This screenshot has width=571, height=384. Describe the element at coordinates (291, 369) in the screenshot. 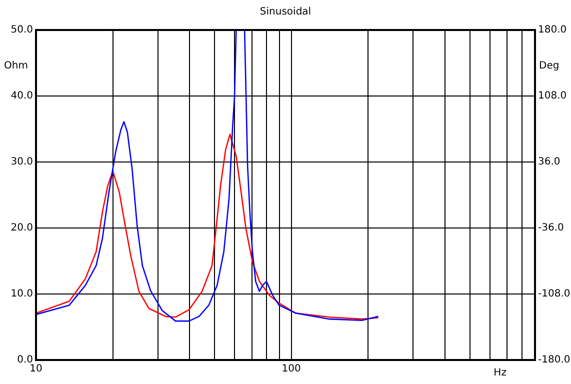

I see `x-tick-label: 100` at that location.